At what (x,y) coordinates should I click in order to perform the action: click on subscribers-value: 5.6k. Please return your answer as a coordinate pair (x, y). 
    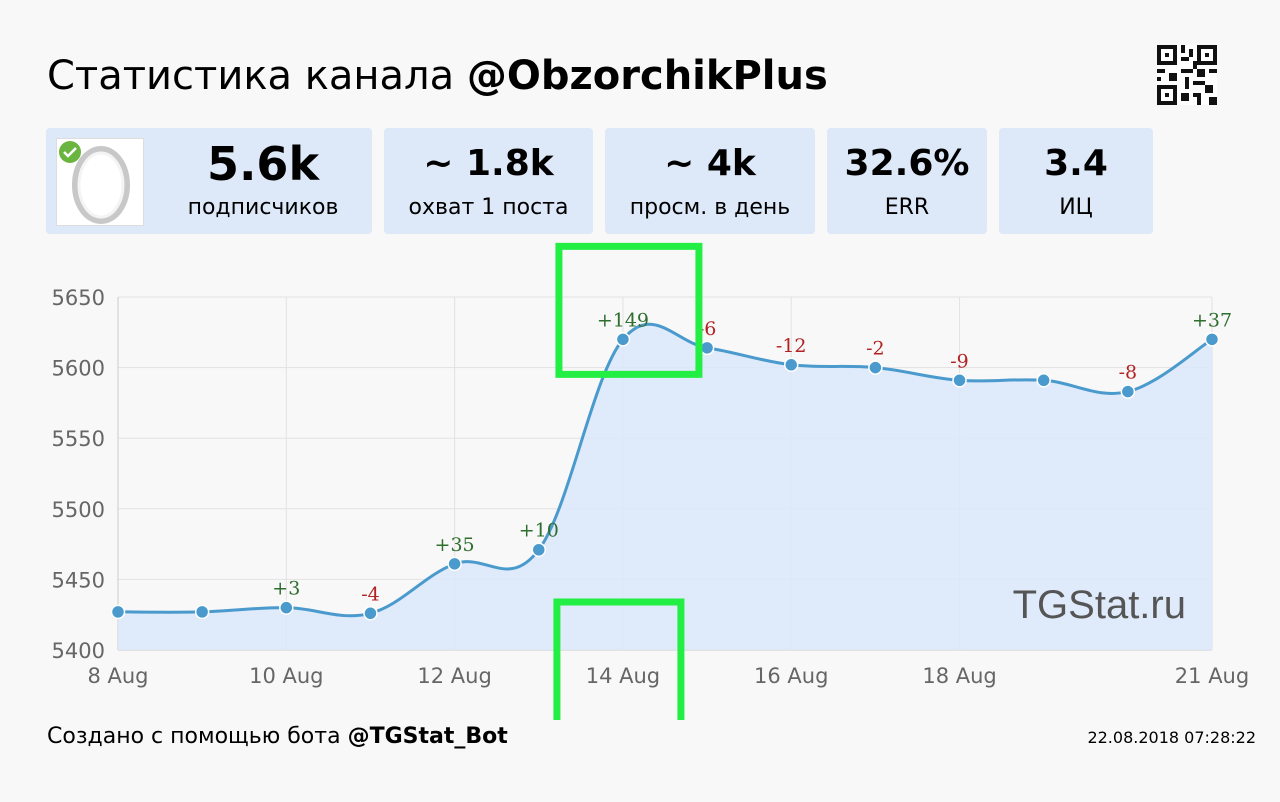
    Looking at the image, I should click on (263, 164).